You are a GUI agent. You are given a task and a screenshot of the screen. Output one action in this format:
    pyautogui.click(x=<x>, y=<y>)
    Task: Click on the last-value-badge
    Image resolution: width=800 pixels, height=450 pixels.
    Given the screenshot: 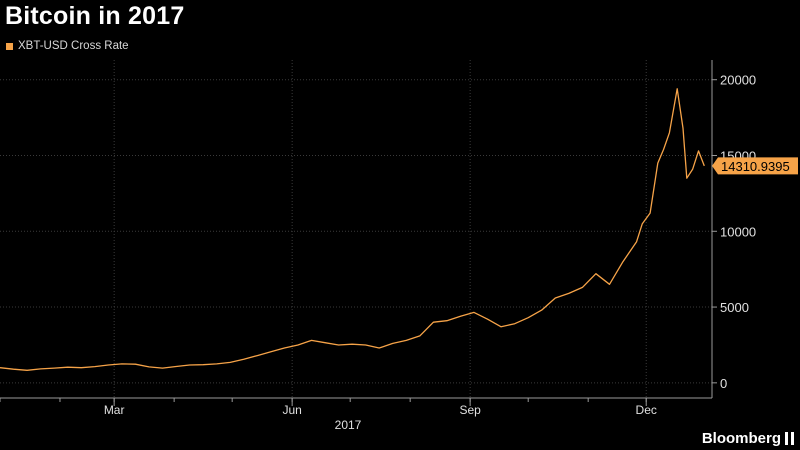 What is the action you would take?
    pyautogui.click(x=755, y=166)
    